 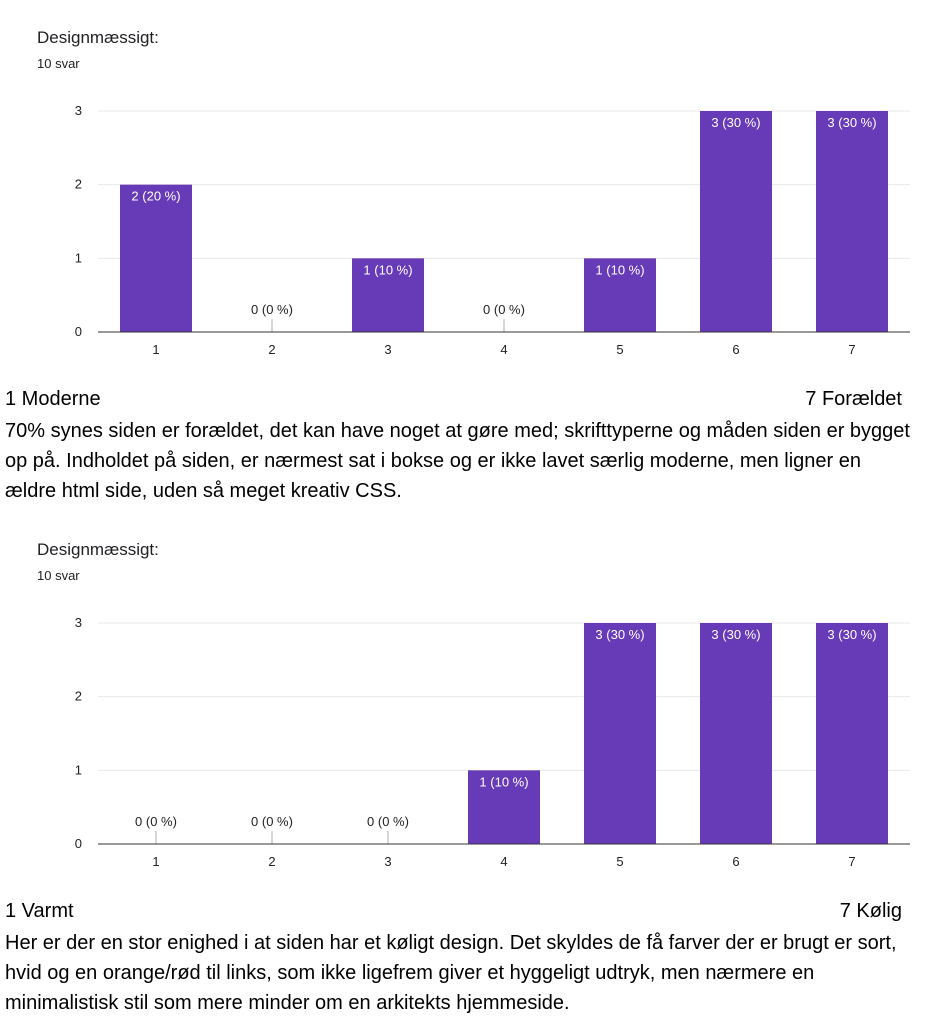 What do you see at coordinates (155, 196) in the screenshot?
I see `data-label: 2 (20 %)` at bounding box center [155, 196].